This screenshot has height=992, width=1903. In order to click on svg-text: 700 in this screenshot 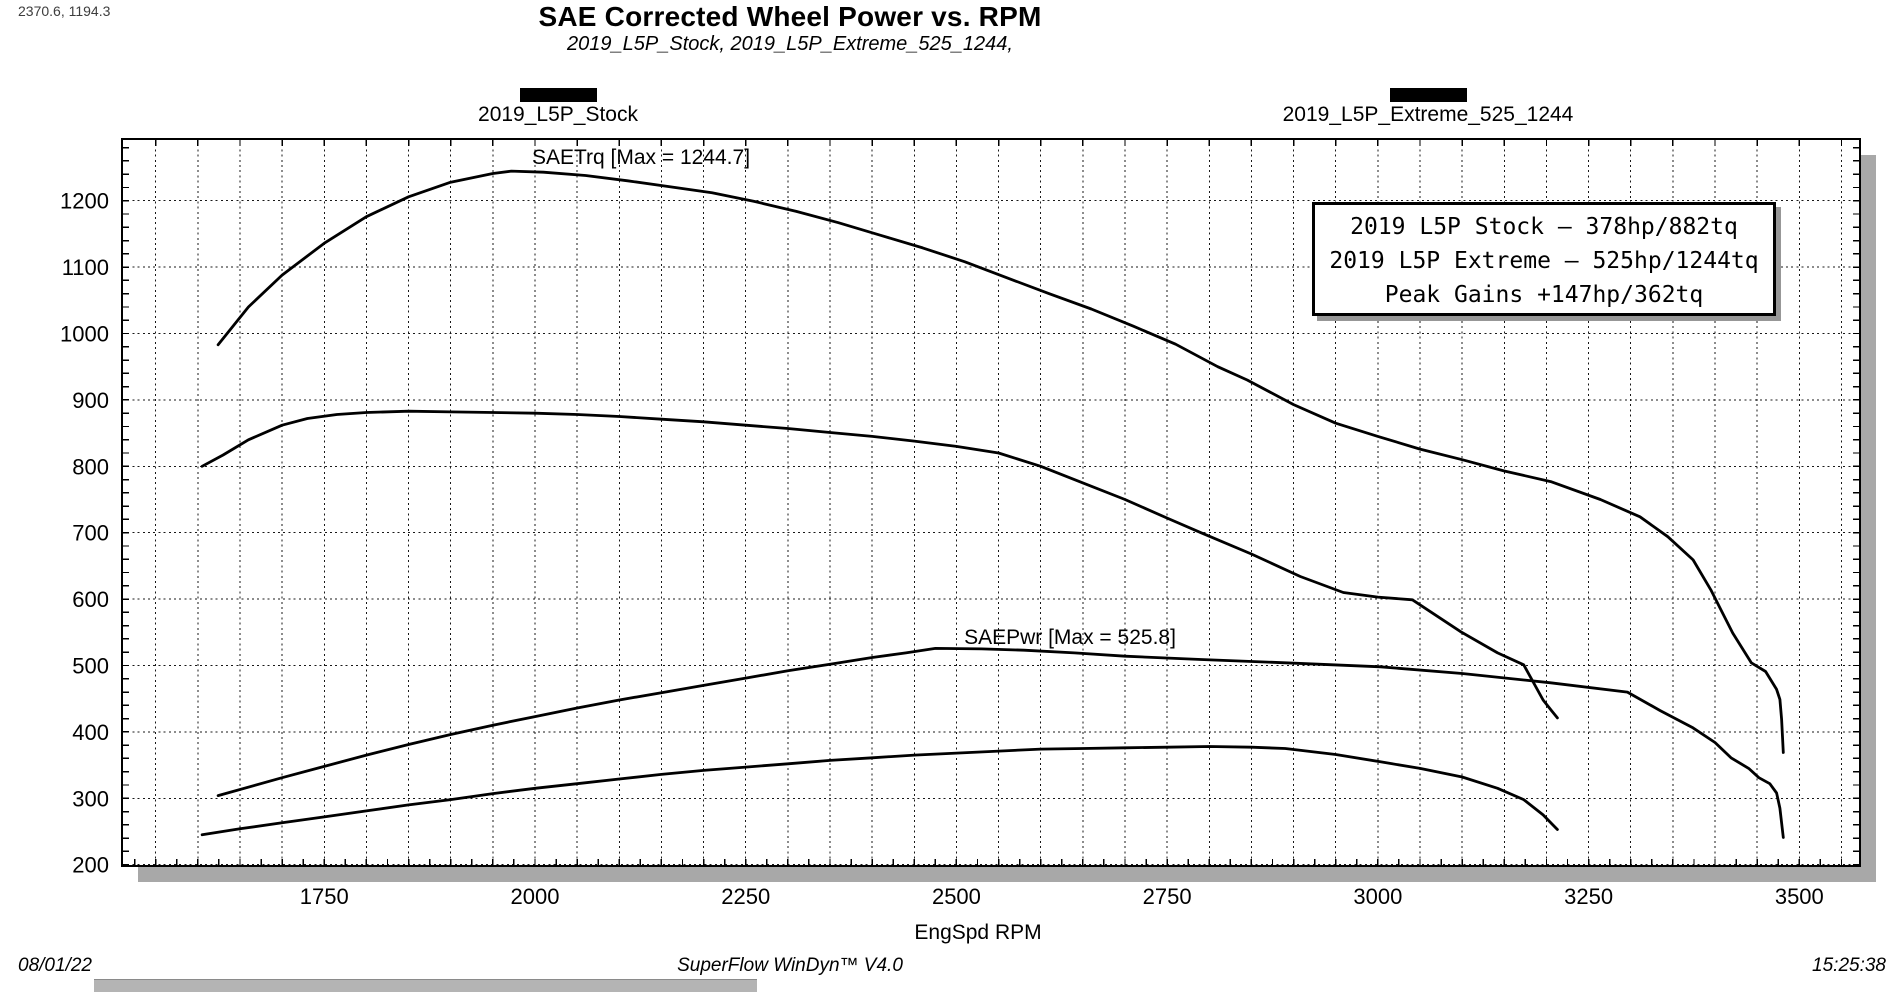, I will do `click(90, 533)`.